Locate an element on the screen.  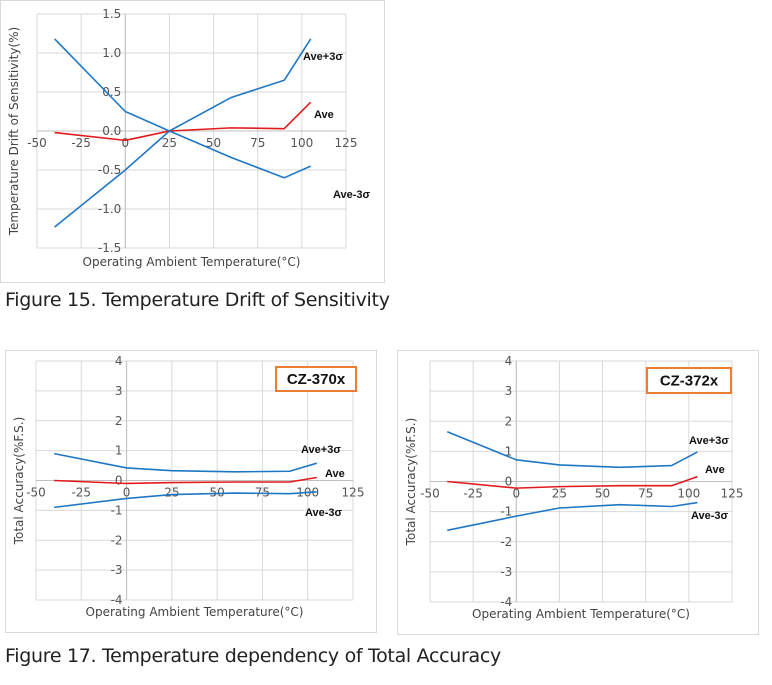
model-badge-text: CZ-372x is located at coordinates (689, 381).